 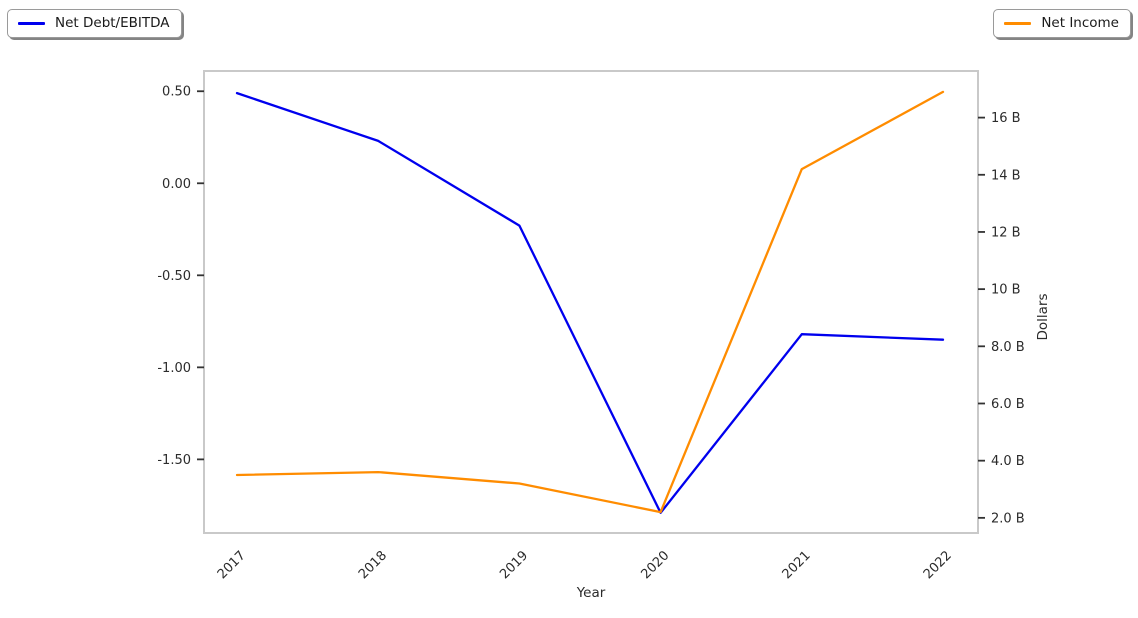 I want to click on right-axis-tick-label: 14 B, so click(x=1006, y=175).